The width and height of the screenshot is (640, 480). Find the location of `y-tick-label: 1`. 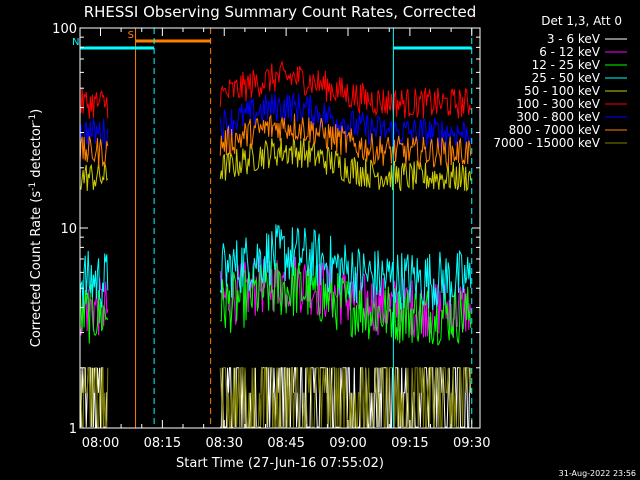

y-tick-label: 1 is located at coordinates (73, 429).